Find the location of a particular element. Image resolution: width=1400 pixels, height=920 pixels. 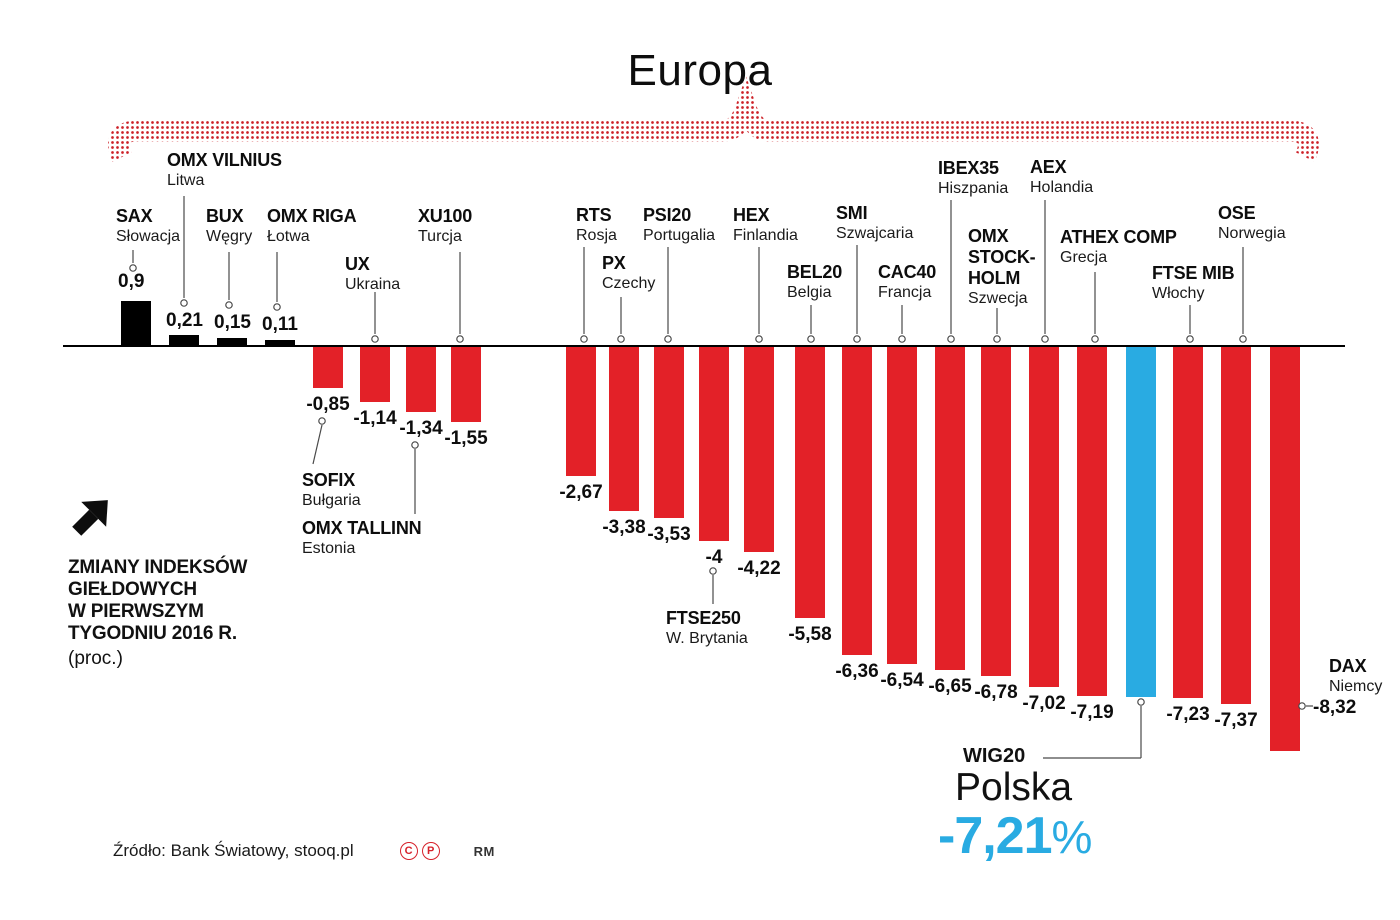

bar-omx-riga is located at coordinates (280, 342).